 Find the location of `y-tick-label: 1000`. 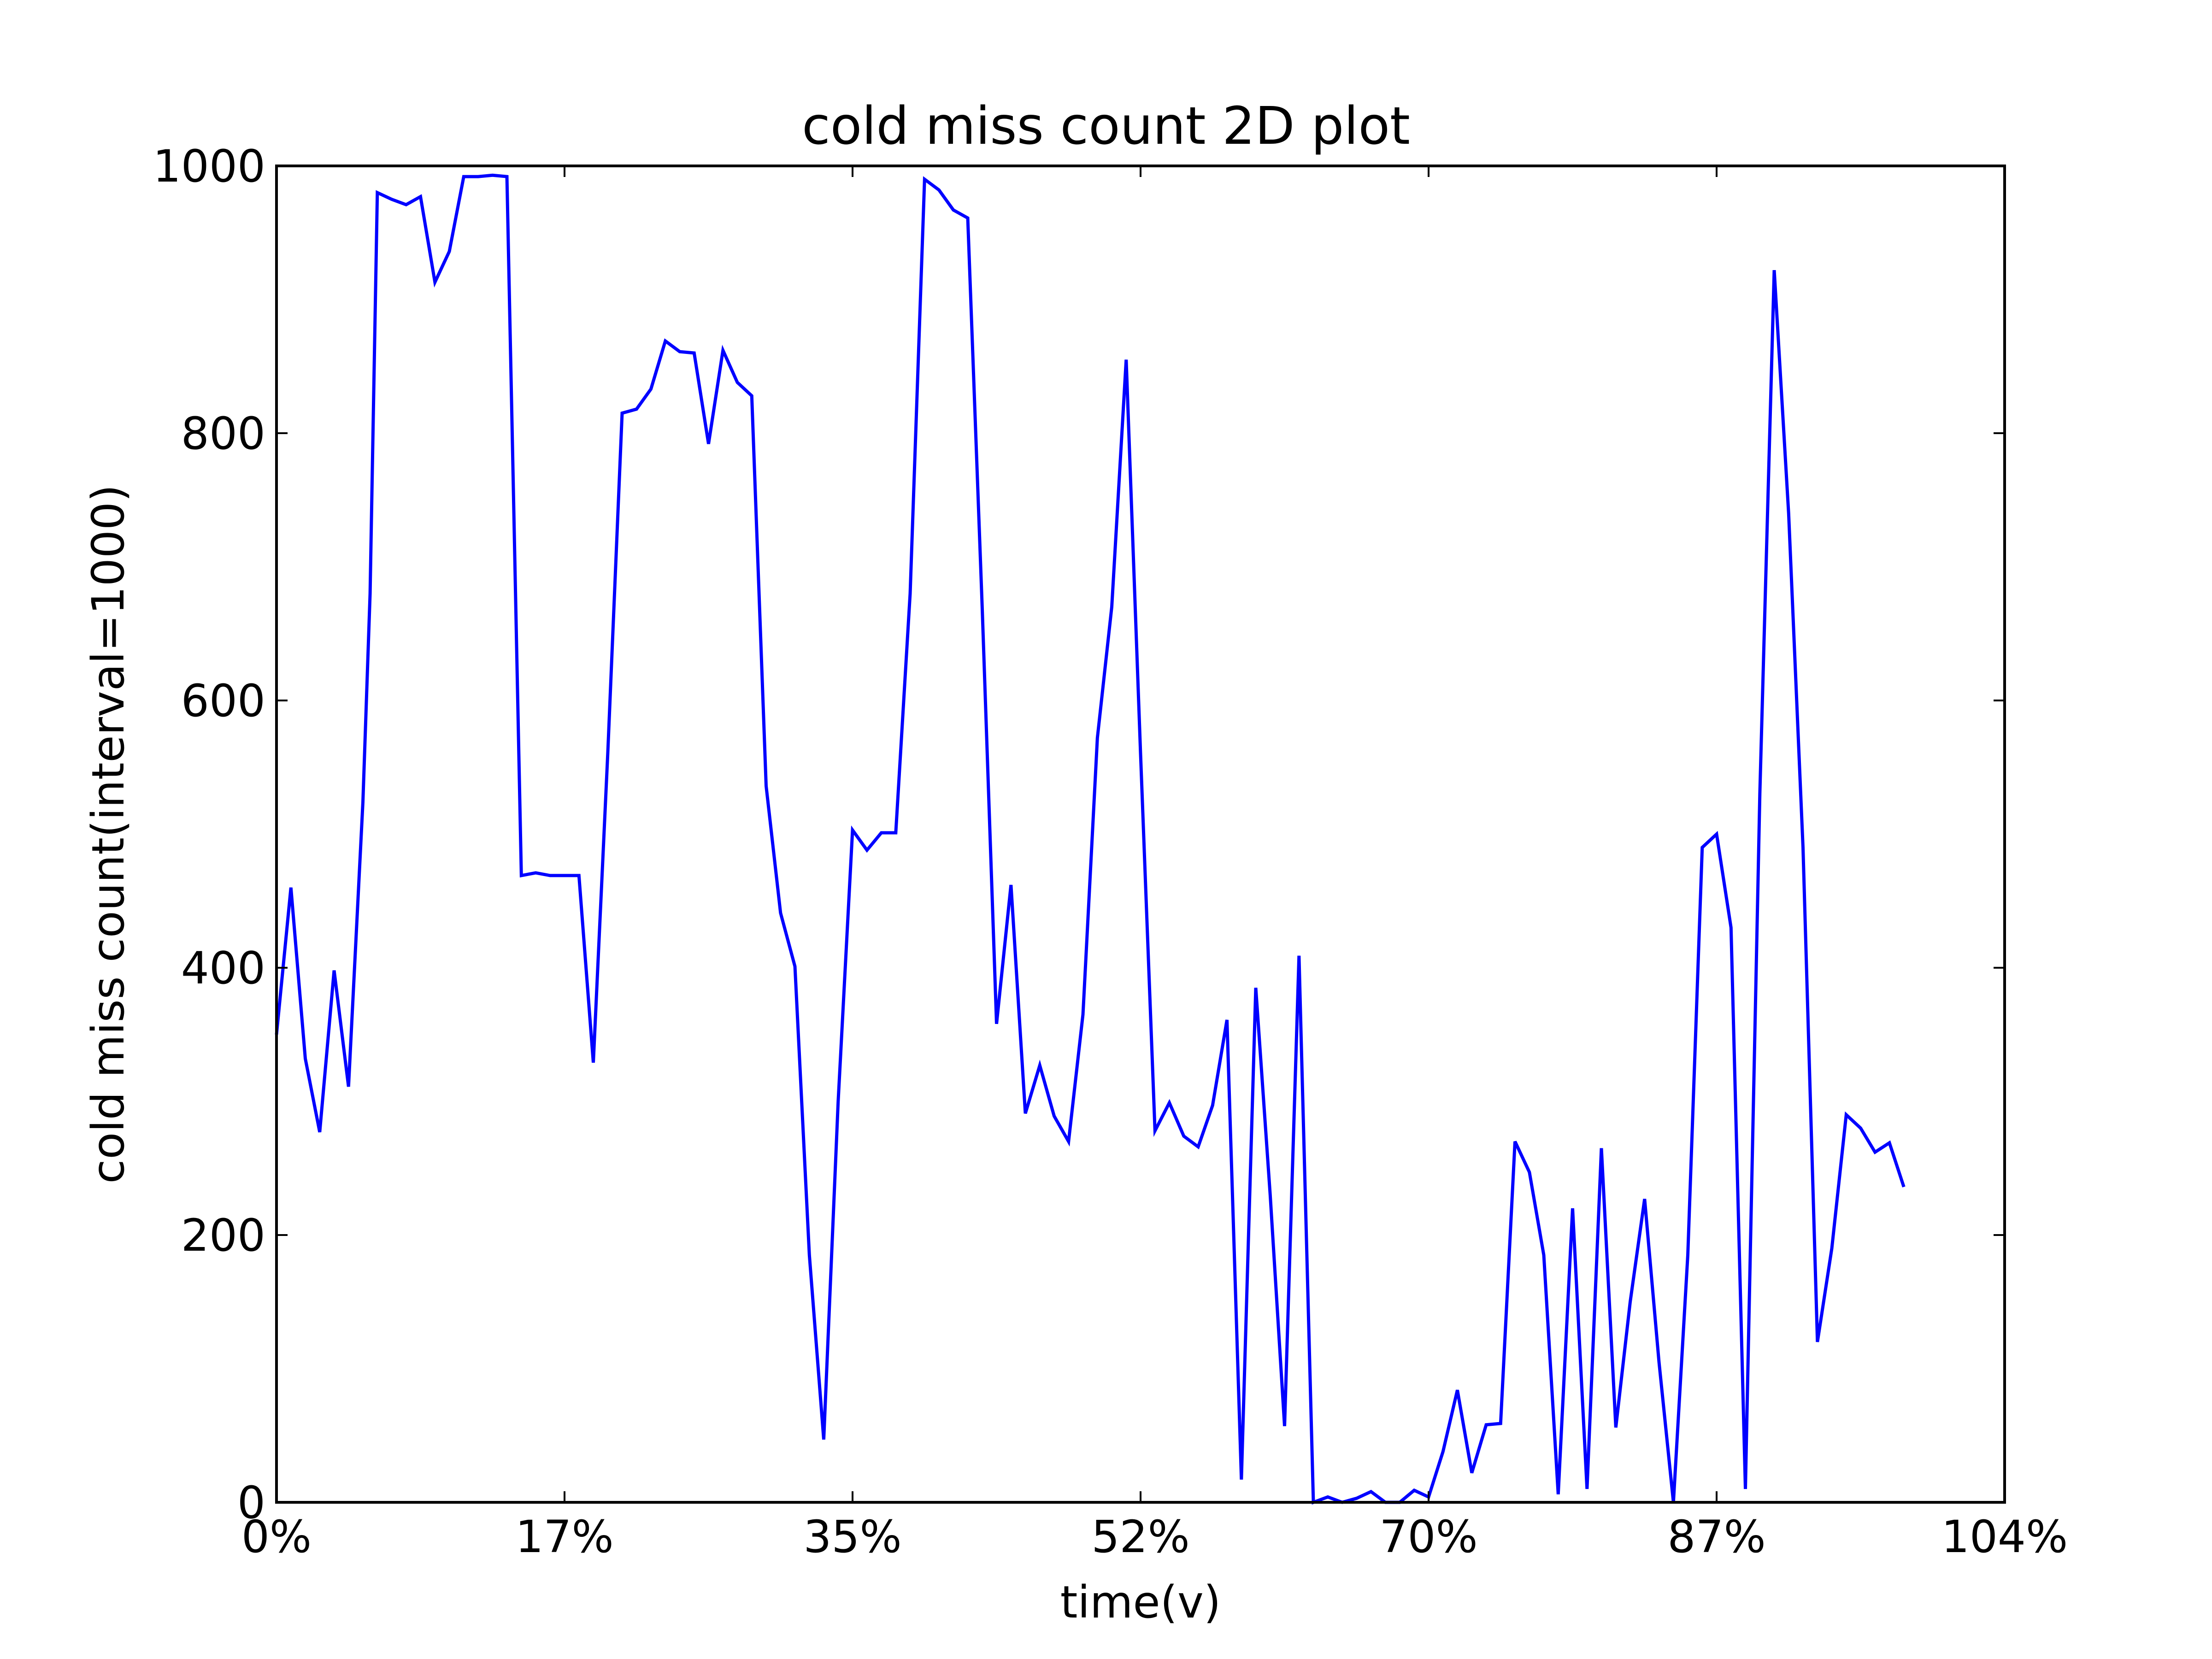

y-tick-label: 1000 is located at coordinates (209, 166).